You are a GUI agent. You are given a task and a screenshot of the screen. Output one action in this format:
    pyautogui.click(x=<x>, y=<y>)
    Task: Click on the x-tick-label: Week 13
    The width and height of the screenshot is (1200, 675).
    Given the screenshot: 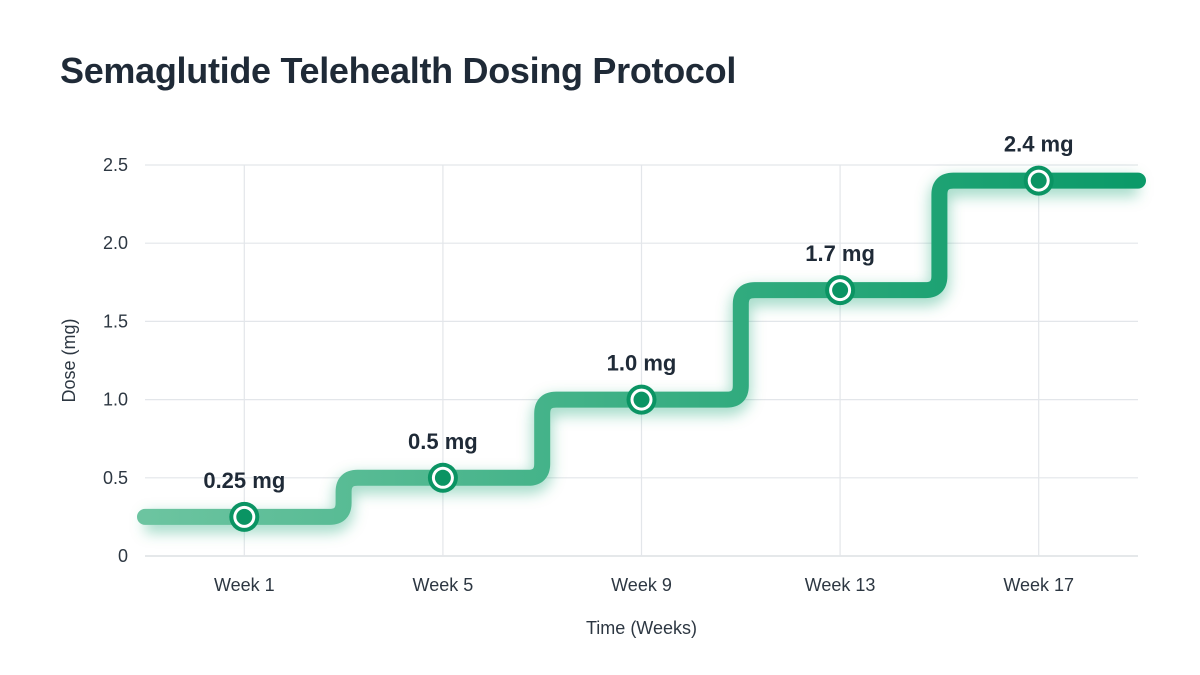 What is the action you would take?
    pyautogui.click(x=840, y=585)
    